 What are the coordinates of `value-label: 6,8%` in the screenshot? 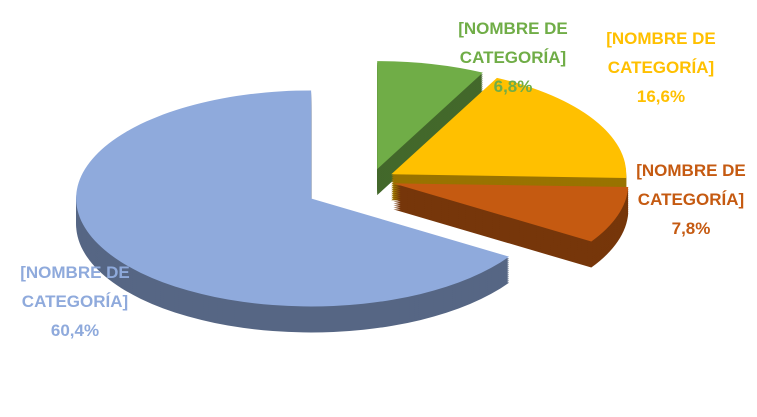 It's located at (513, 86).